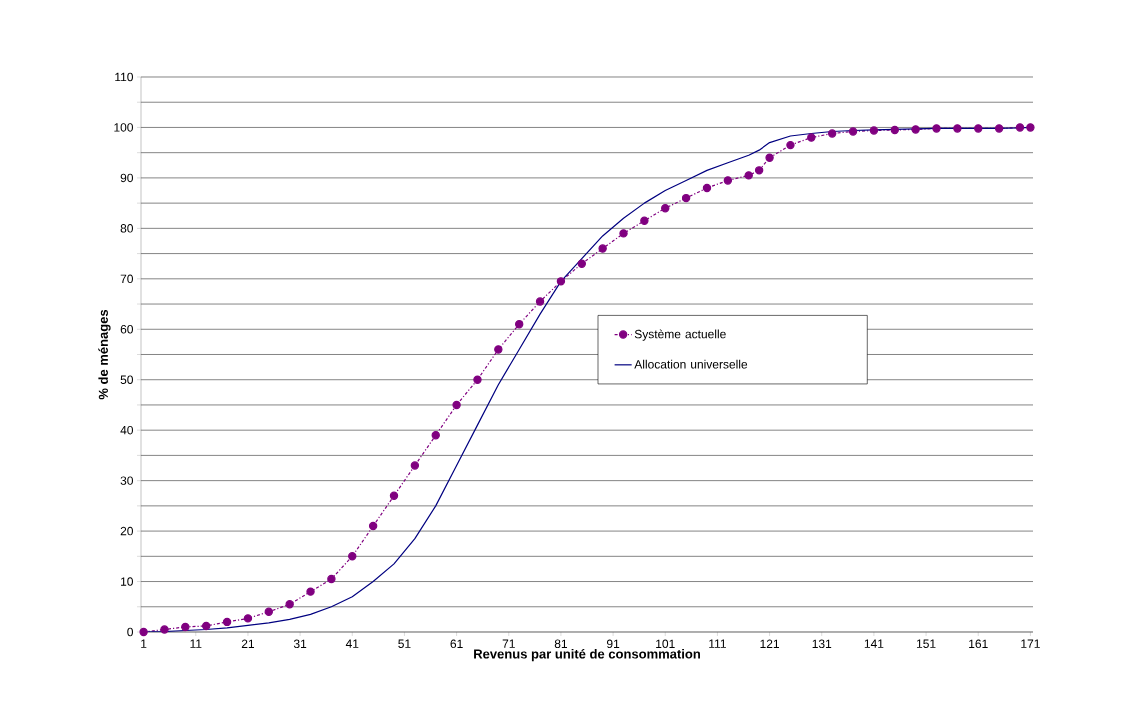  What do you see at coordinates (874, 643) in the screenshot?
I see `x-tick-label: 141` at bounding box center [874, 643].